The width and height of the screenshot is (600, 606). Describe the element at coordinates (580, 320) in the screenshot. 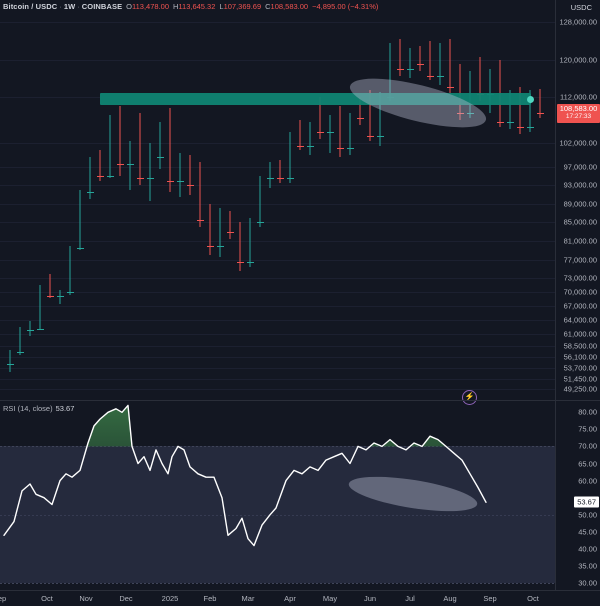

I see `price-axis-label: 64,000.00` at that location.